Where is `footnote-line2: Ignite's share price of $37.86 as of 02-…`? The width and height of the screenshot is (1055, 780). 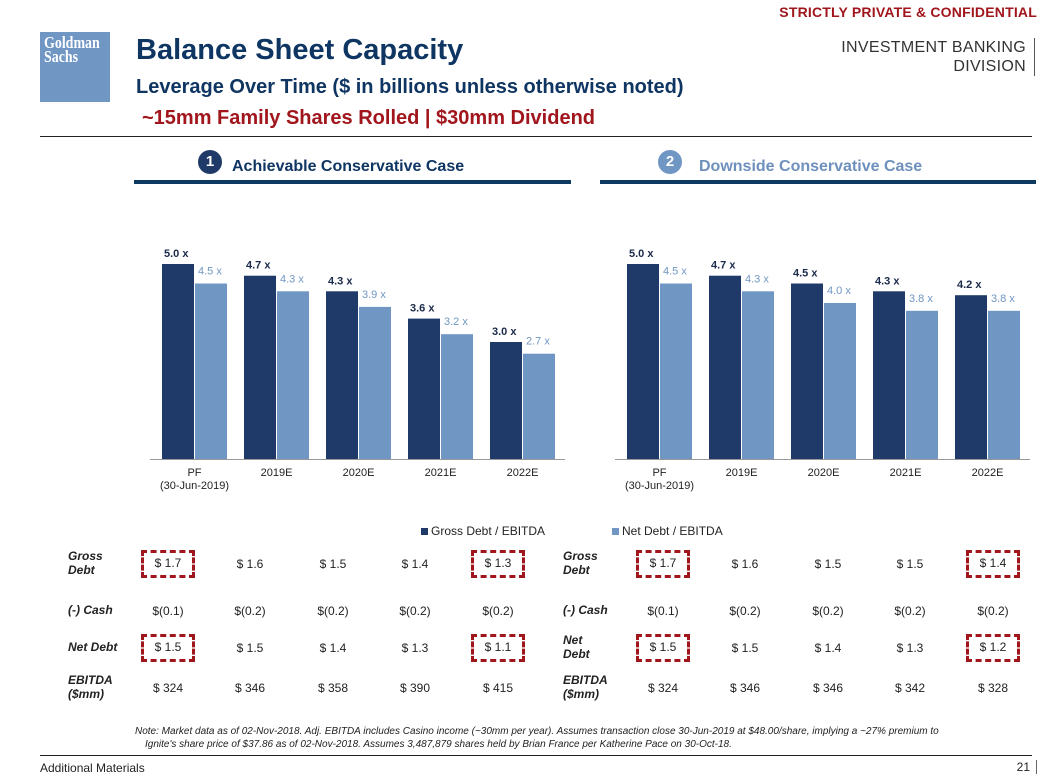
footnote-line2: Ignite's share price of $37.86 as of 02-… is located at coordinates (438, 744).